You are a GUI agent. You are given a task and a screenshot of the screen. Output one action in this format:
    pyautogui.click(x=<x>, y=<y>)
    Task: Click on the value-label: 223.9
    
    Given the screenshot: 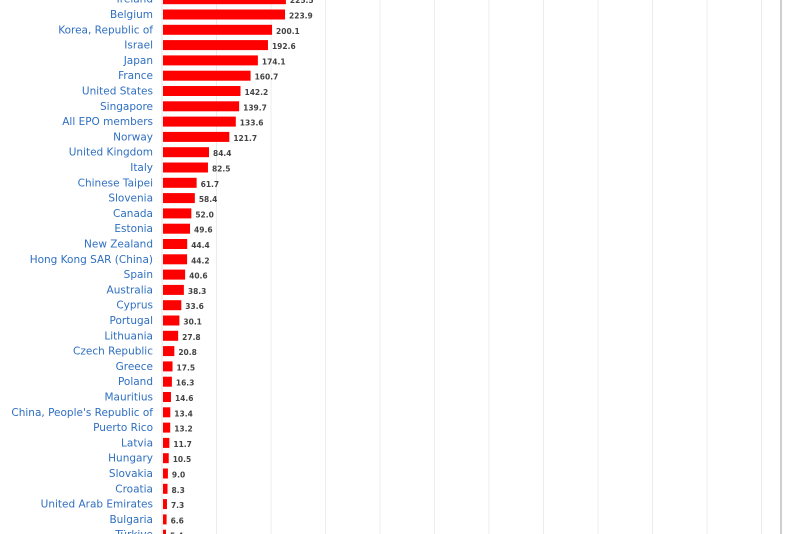 What is the action you would take?
    pyautogui.click(x=301, y=16)
    